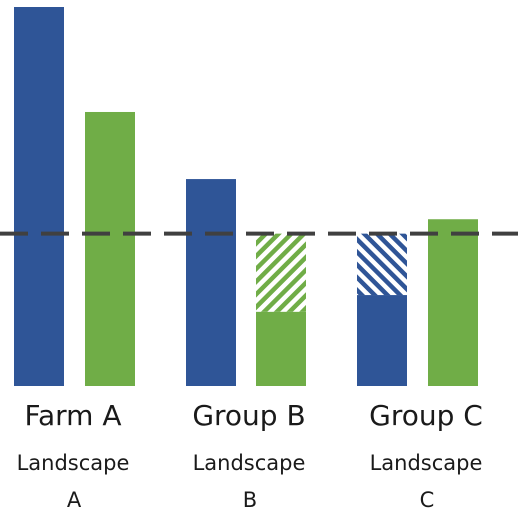 This screenshot has width=518, height=516. Describe the element at coordinates (211, 282) in the screenshot. I see `bar-2-1-blue` at that location.